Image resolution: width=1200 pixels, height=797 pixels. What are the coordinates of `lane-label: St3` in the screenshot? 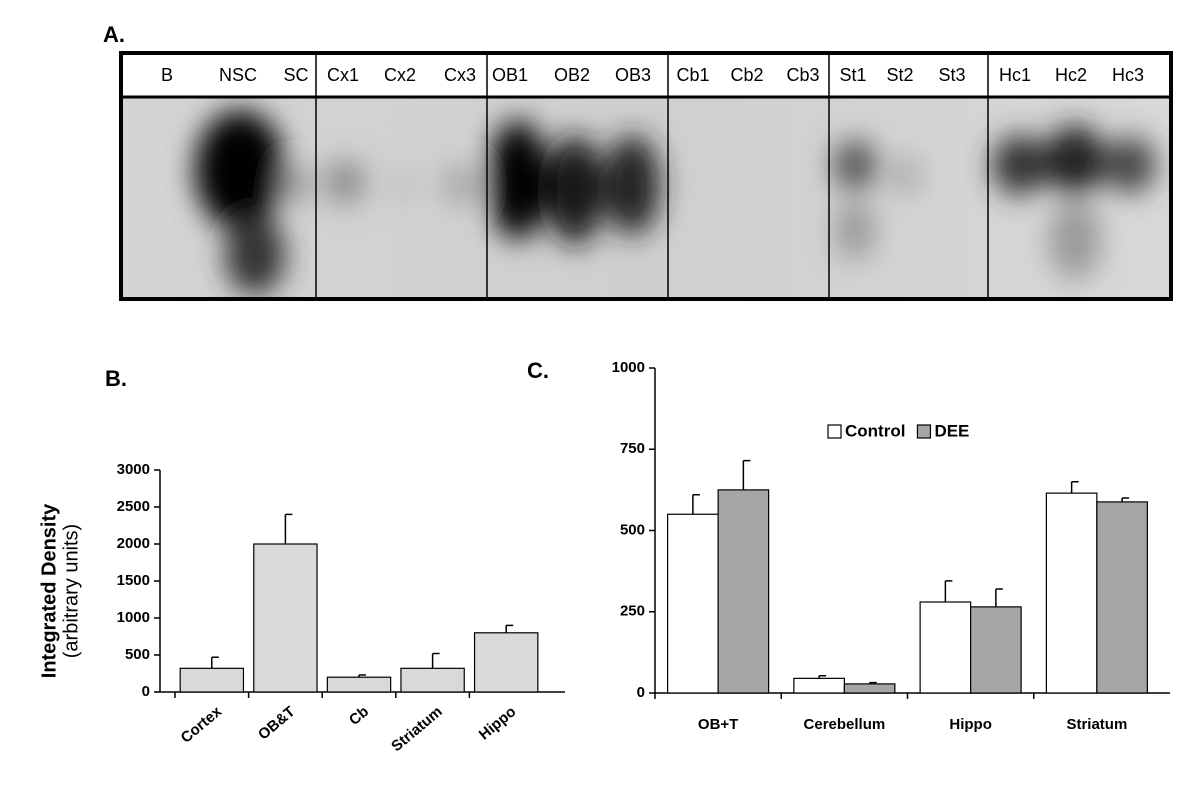 It's located at (951, 75).